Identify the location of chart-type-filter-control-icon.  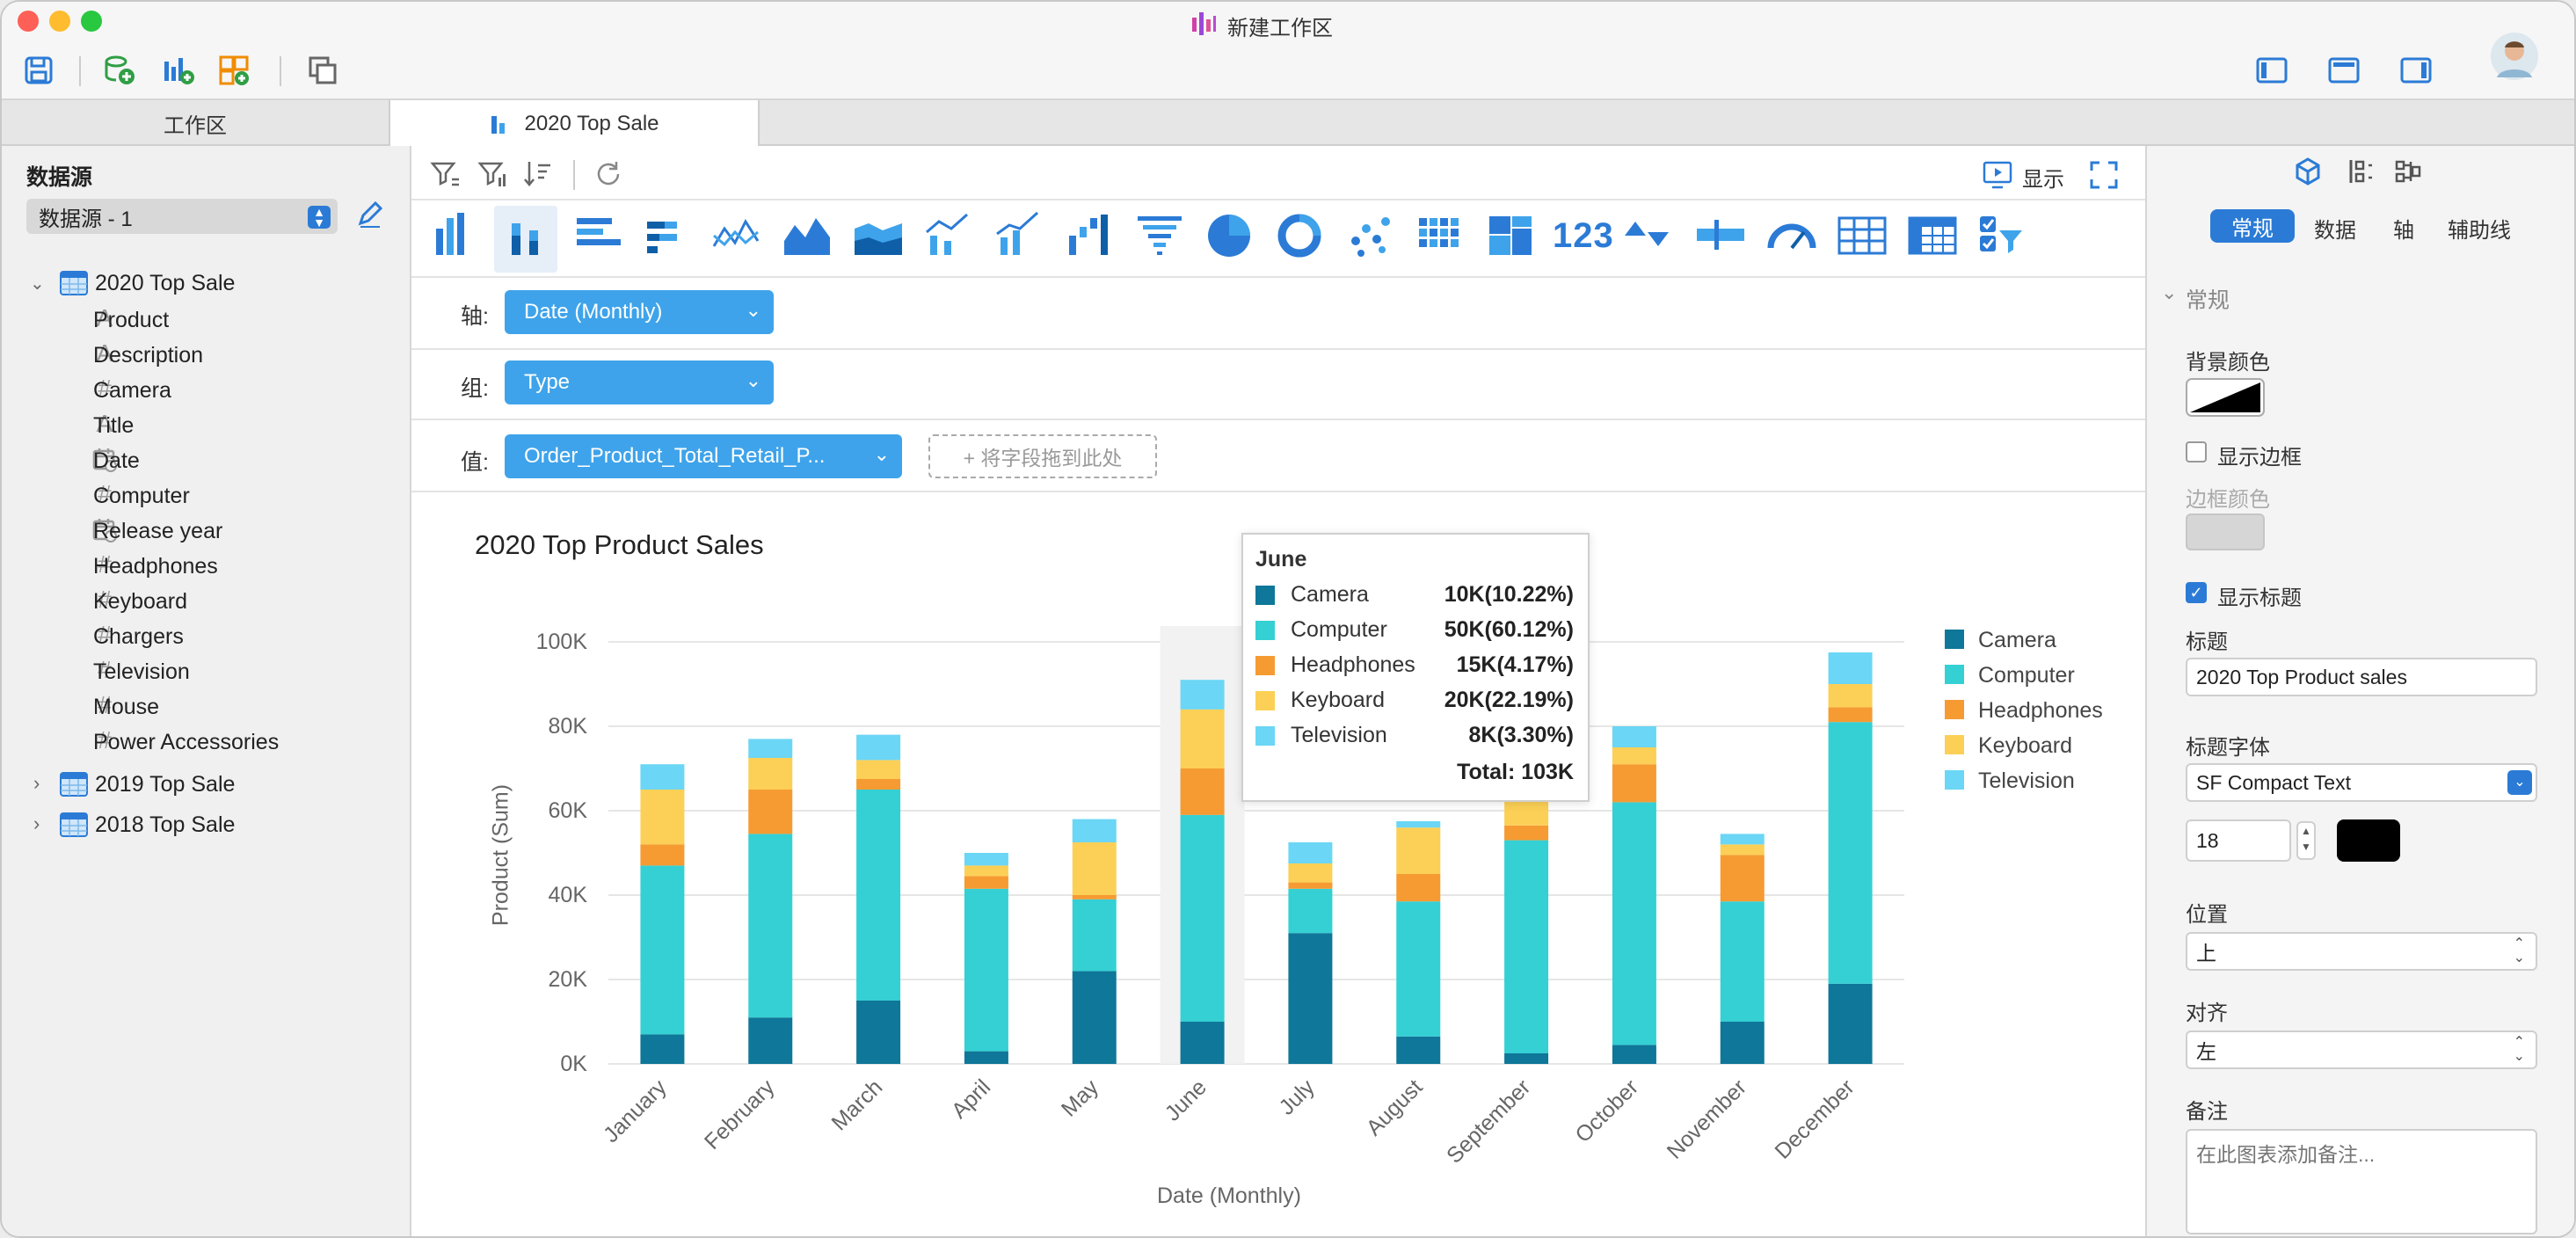
(2003, 234).